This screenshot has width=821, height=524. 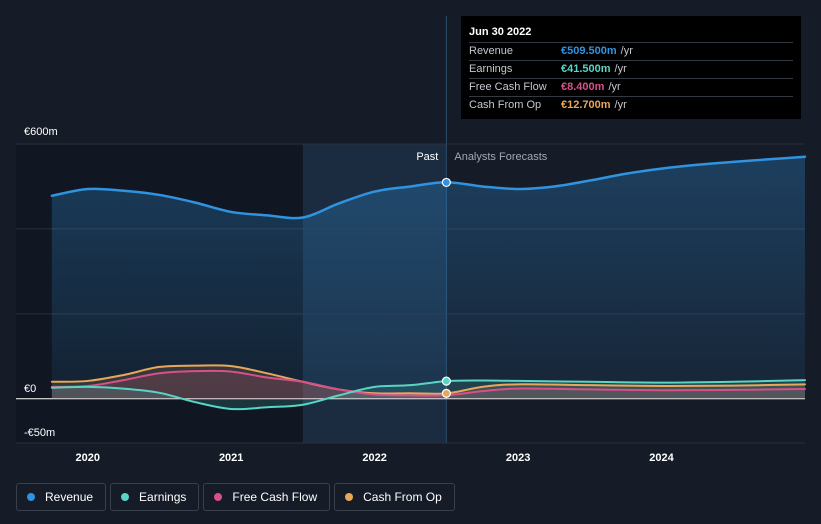 I want to click on free-cash-flow-line, so click(x=428, y=383).